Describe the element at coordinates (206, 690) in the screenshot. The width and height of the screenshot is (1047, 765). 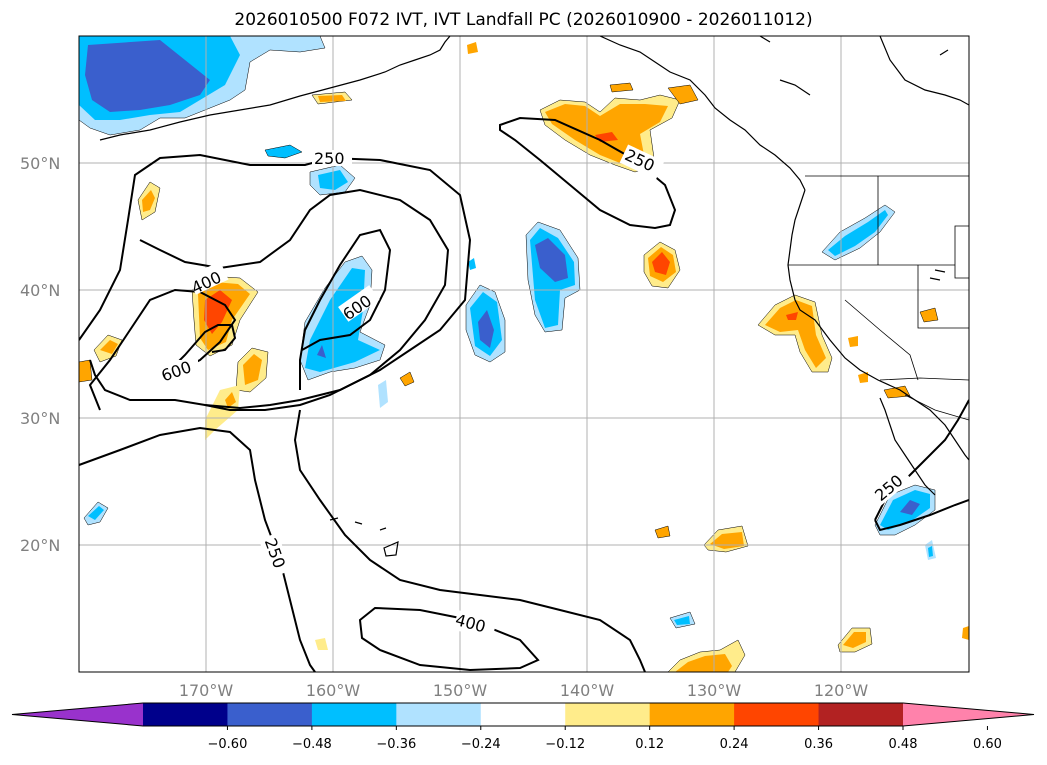
I see `lon-label-170w: 170°W` at that location.